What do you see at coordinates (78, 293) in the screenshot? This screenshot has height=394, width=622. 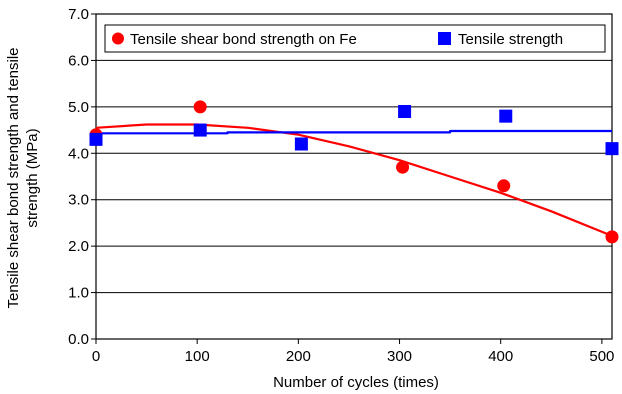 I see `y-tick-label: 1.0` at bounding box center [78, 293].